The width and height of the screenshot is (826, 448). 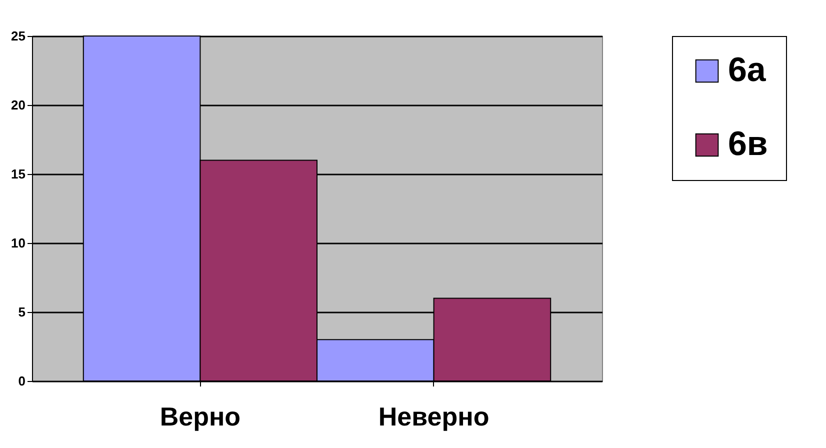 I want to click on legend-label: 6а, so click(x=747, y=70).